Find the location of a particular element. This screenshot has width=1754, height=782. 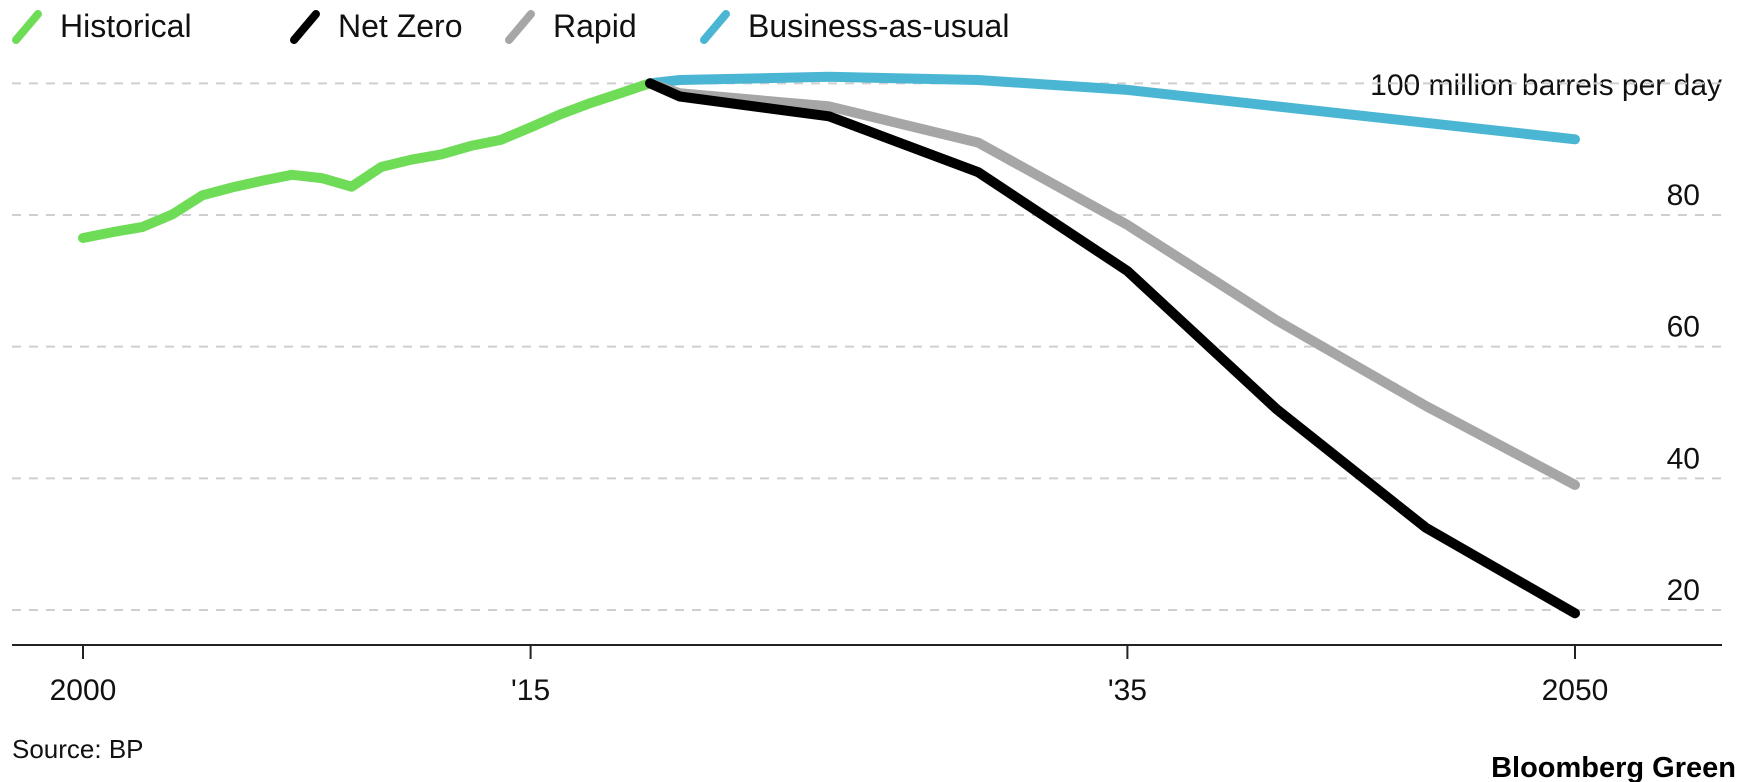

legend-label: Net Zero is located at coordinates (400, 26).